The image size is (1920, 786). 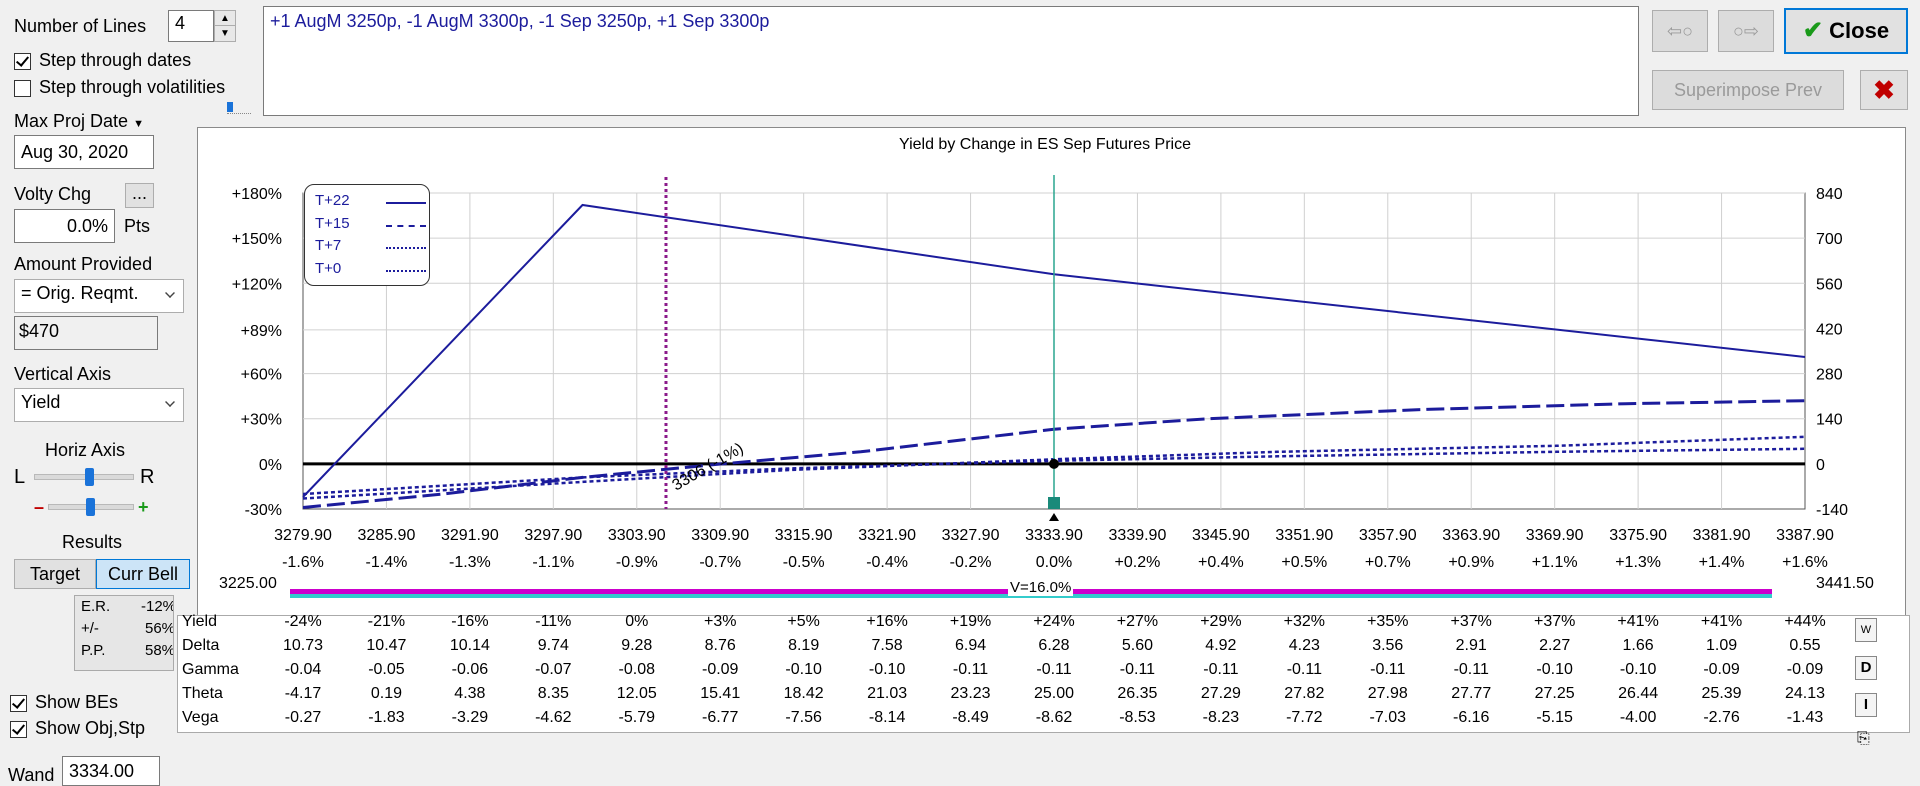 I want to click on greek-cell: 6.28, so click(x=1054, y=645).